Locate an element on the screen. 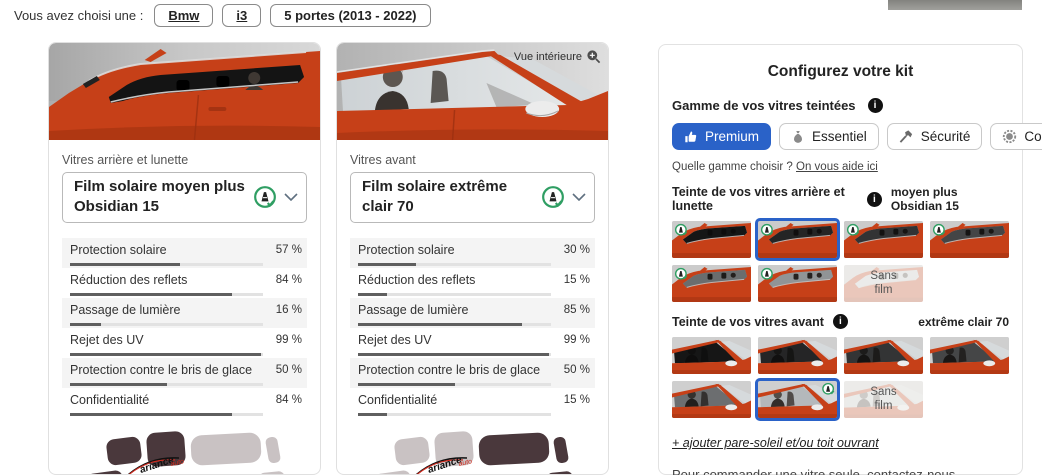  gamme-button-label: Premium is located at coordinates (732, 136).